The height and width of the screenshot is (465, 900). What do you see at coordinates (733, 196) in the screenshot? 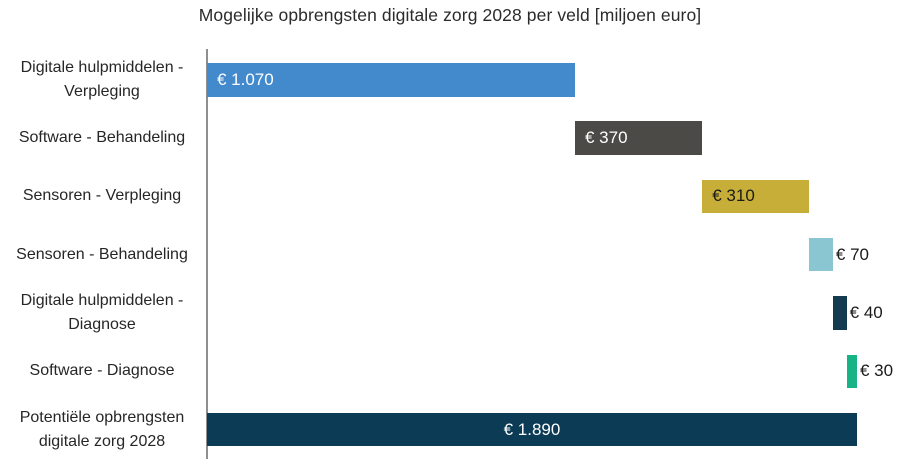
I see `value-label: € 310` at bounding box center [733, 196].